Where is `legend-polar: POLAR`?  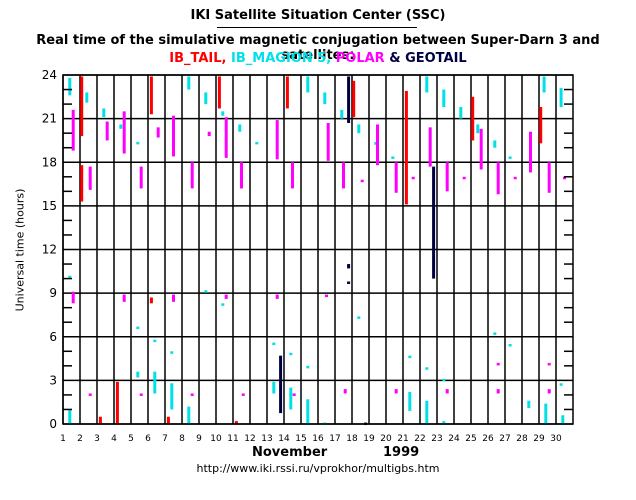
legend-polar: POLAR is located at coordinates (358, 58).